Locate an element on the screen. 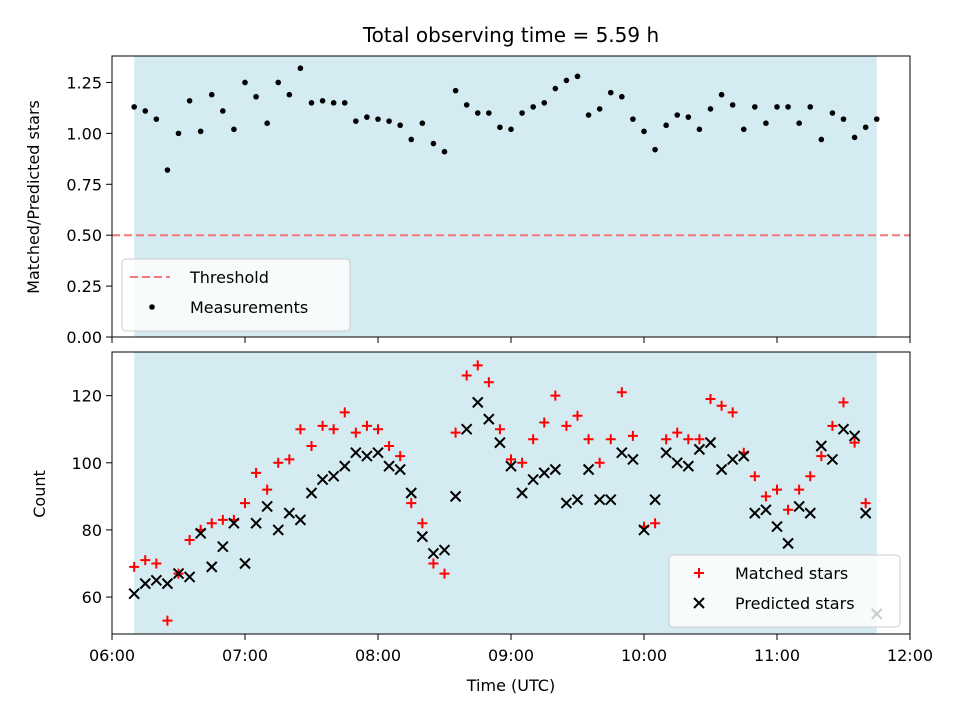 Image resolution: width=960 pixels, height=725 pixels. y-tick-label: 1.00 is located at coordinates (84, 133).